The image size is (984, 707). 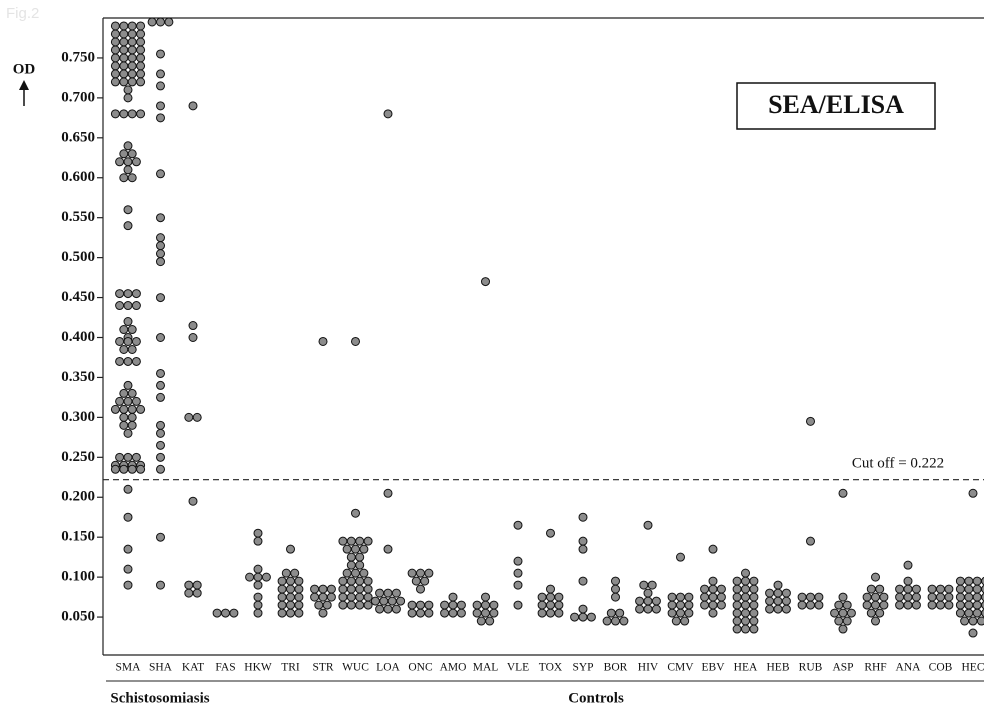 I want to click on x-tick-label: ASP, so click(x=842, y=668).